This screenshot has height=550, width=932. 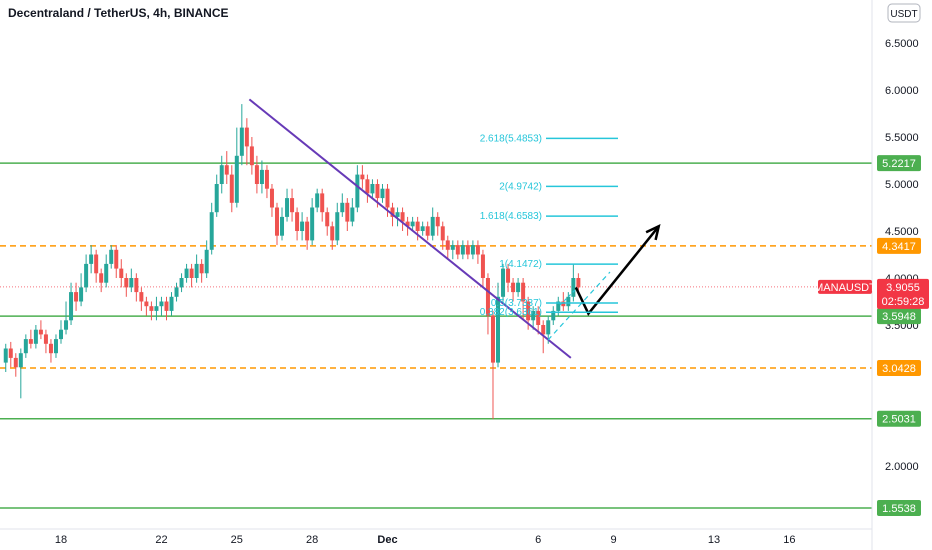 I want to click on price-tick-1: 6.0000, so click(x=902, y=91).